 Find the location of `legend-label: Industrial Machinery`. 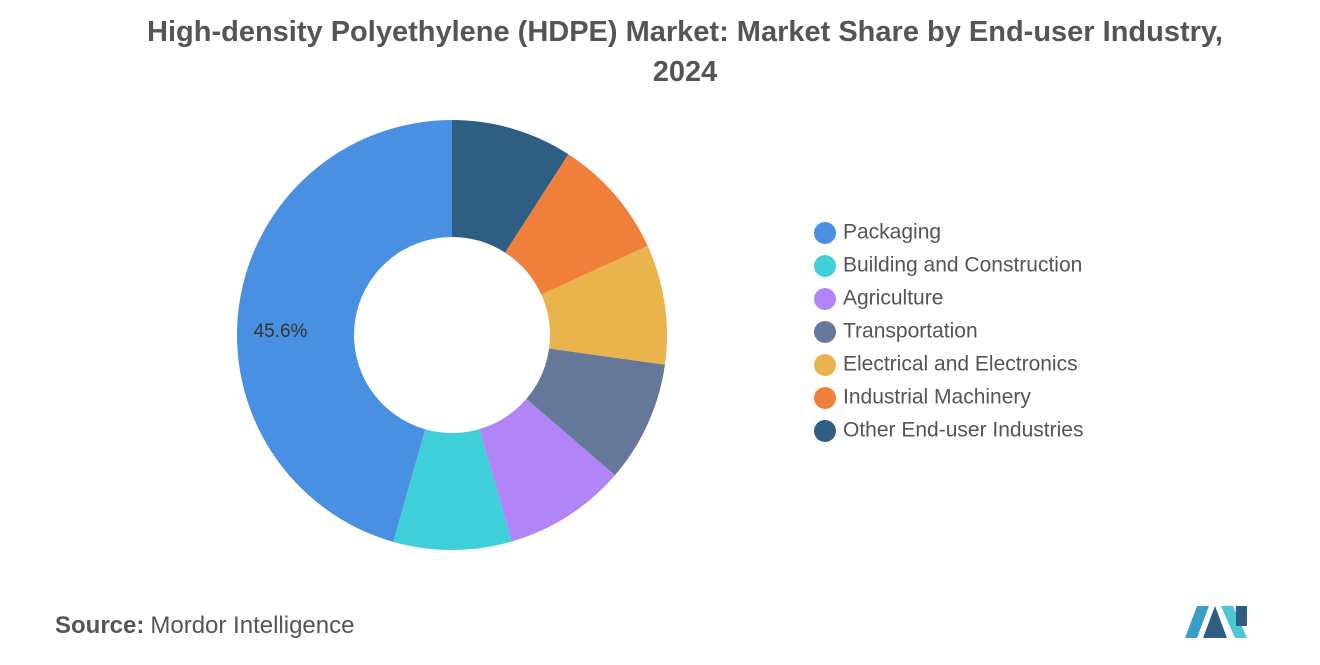

legend-label: Industrial Machinery is located at coordinates (937, 397).